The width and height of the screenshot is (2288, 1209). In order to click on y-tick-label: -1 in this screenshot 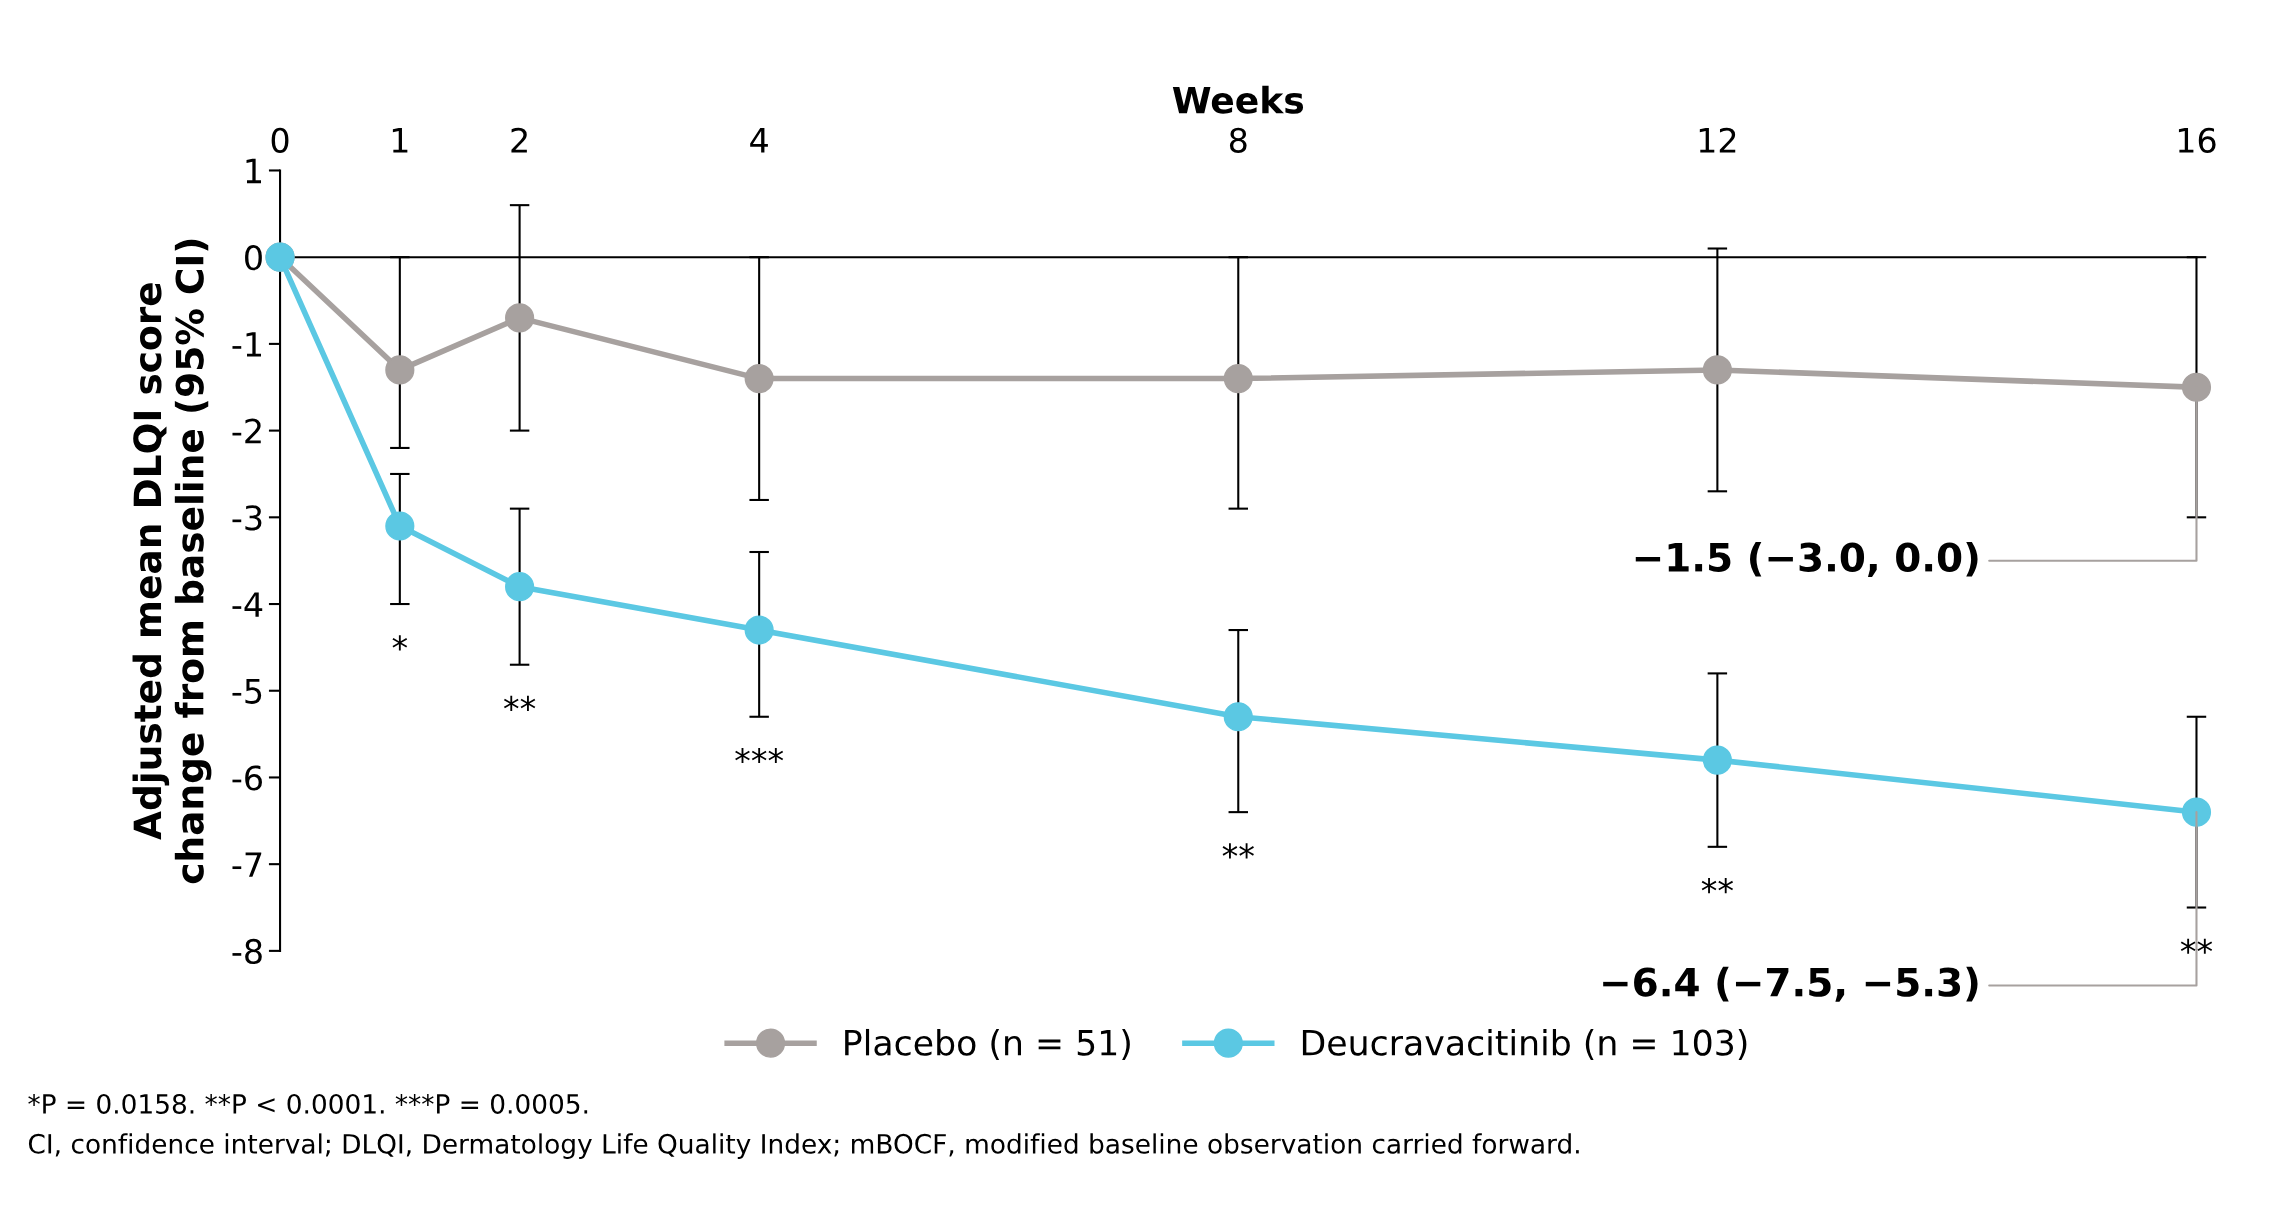, I will do `click(246, 344)`.